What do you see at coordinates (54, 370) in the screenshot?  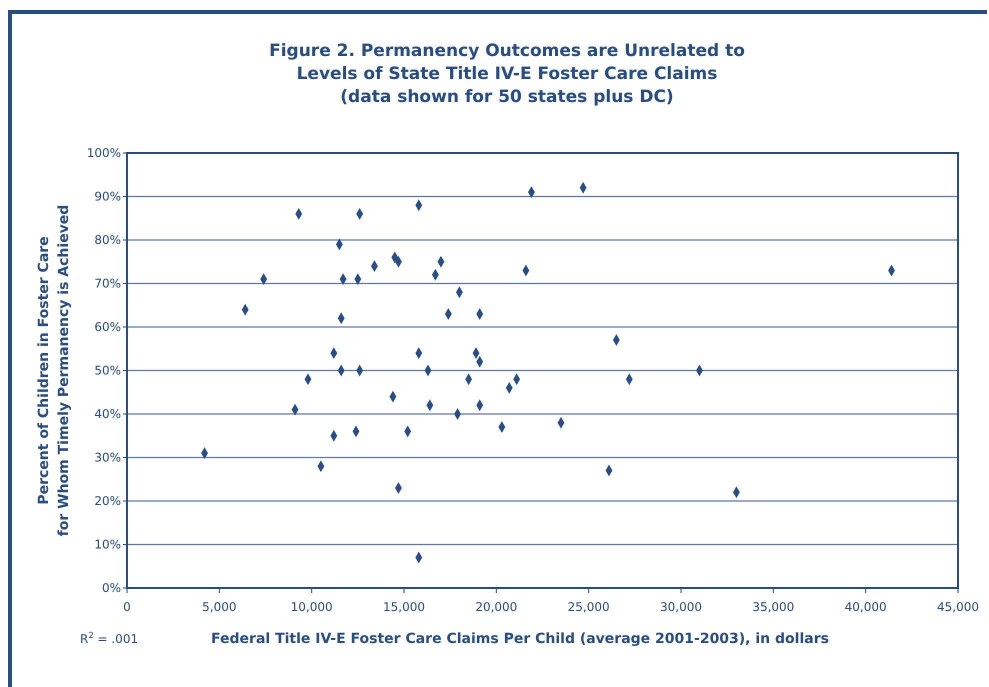 I see `y-axis-title: Percent of Children in Foster Care for Whom Timely Permanency is Achieved` at bounding box center [54, 370].